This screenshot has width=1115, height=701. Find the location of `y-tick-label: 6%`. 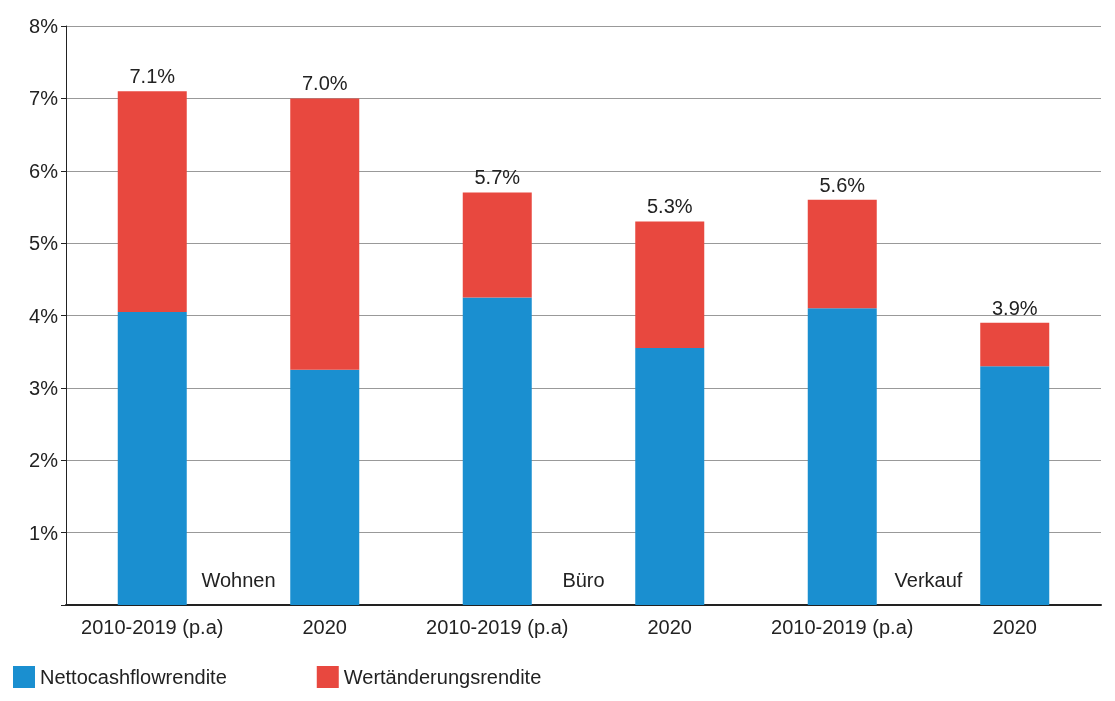

y-tick-label: 6% is located at coordinates (44, 170).